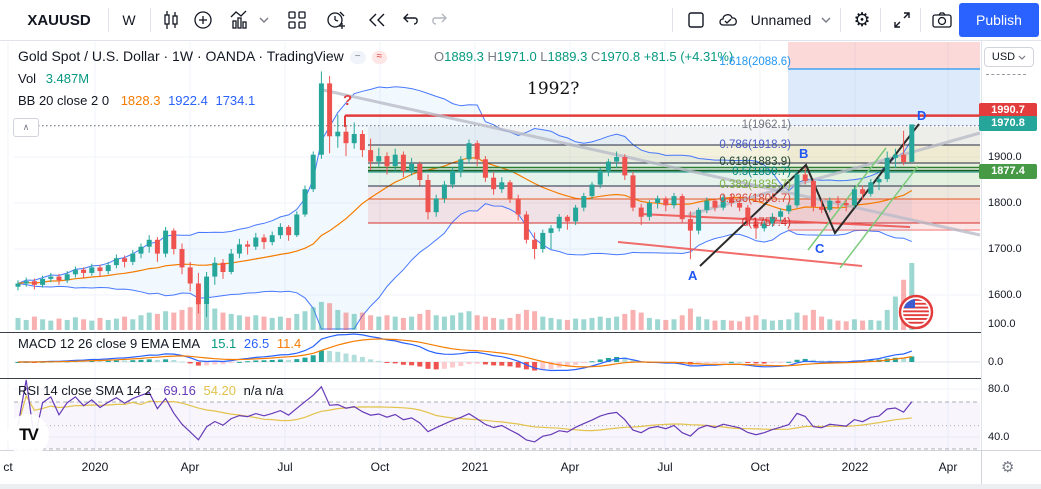 The width and height of the screenshot is (1041, 489). What do you see at coordinates (755, 62) in the screenshot?
I see `fib-level-label: 1.618(2088.6)` at bounding box center [755, 62].